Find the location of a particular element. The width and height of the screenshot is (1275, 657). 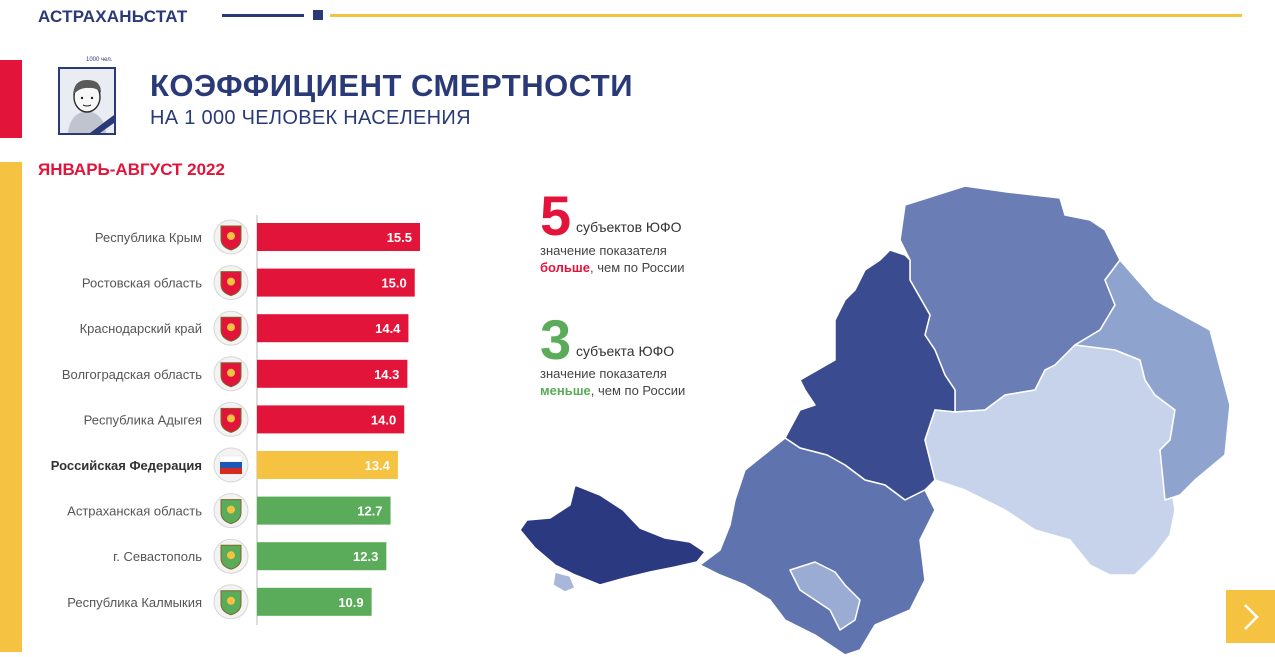

bar-value-label: 15.5 is located at coordinates (399, 237).